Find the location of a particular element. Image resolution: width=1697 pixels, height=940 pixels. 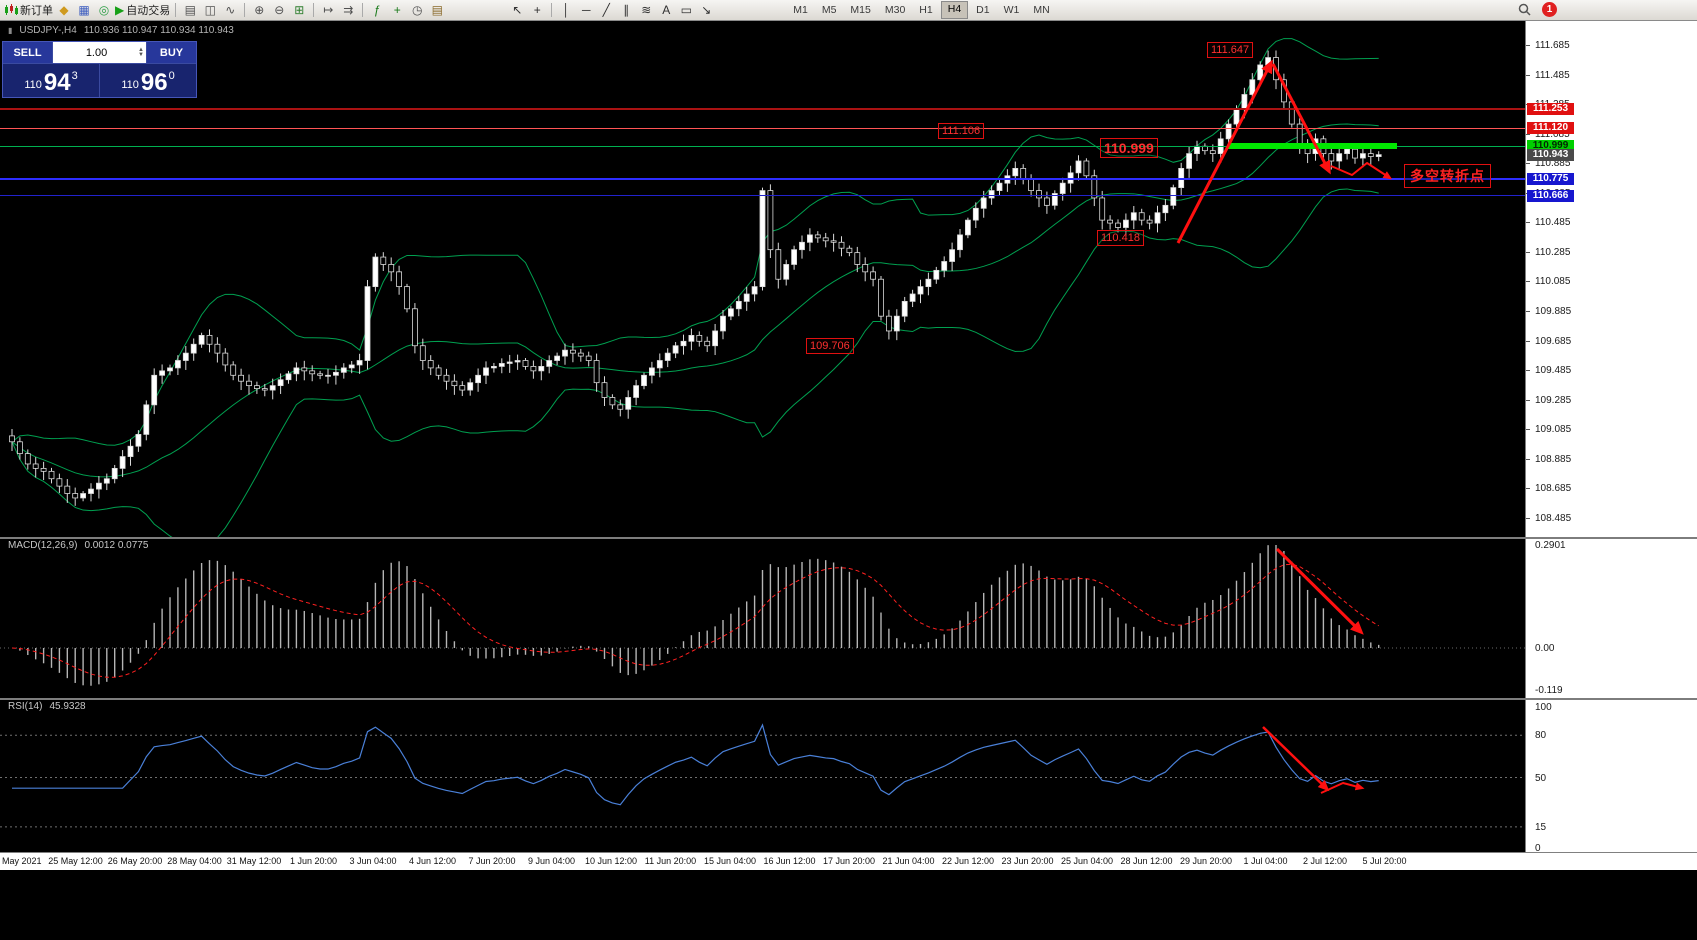

time-label: 3 Jun 04:00 is located at coordinates (373, 861).